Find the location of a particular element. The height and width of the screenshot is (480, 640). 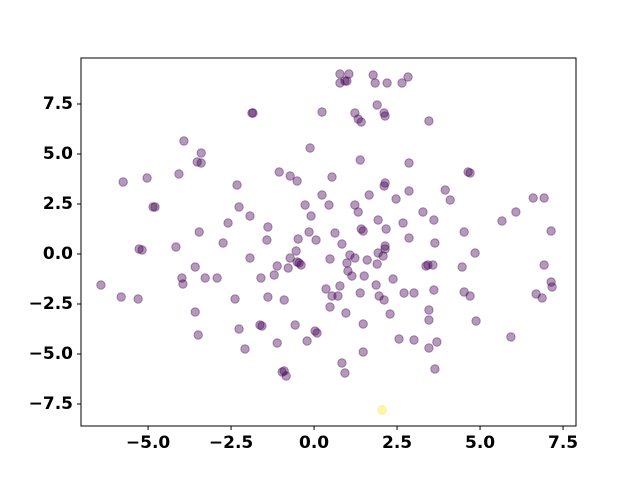

y-tick-label: 7.5 is located at coordinates (58, 104).